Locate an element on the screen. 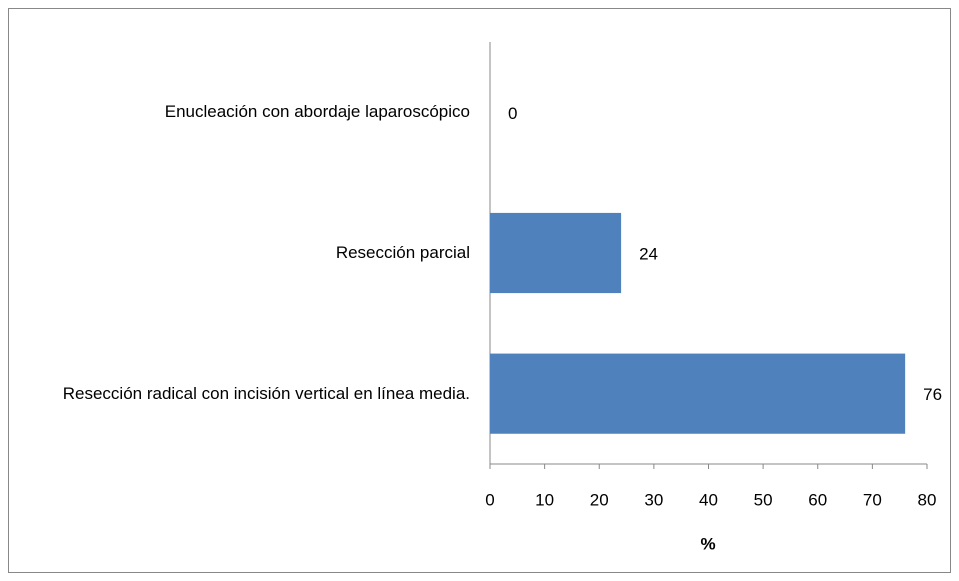  x-tick-label: 0 is located at coordinates (489, 499).